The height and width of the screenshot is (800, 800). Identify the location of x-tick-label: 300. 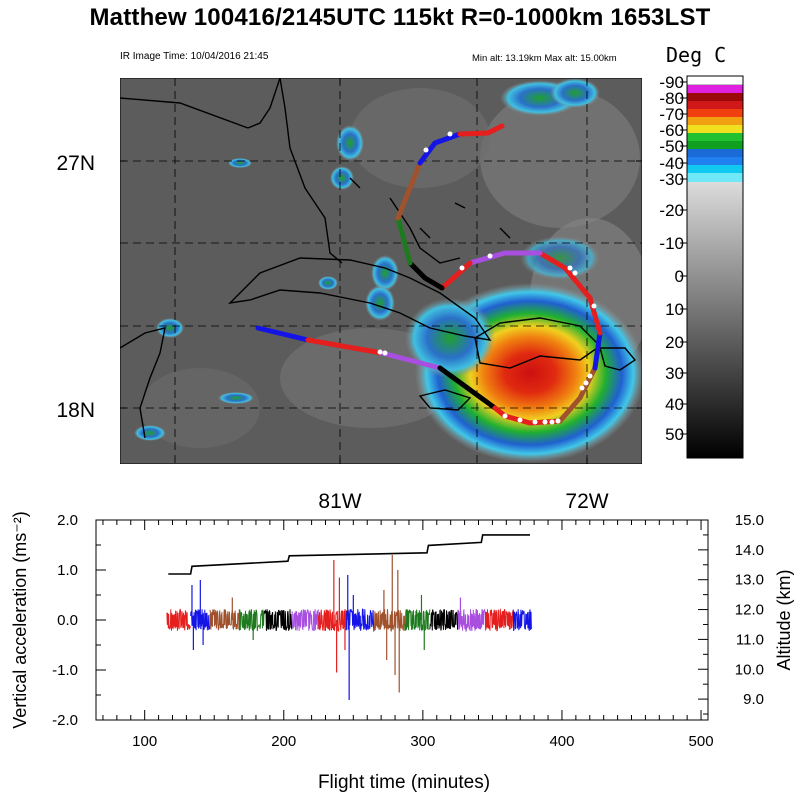
(422, 741).